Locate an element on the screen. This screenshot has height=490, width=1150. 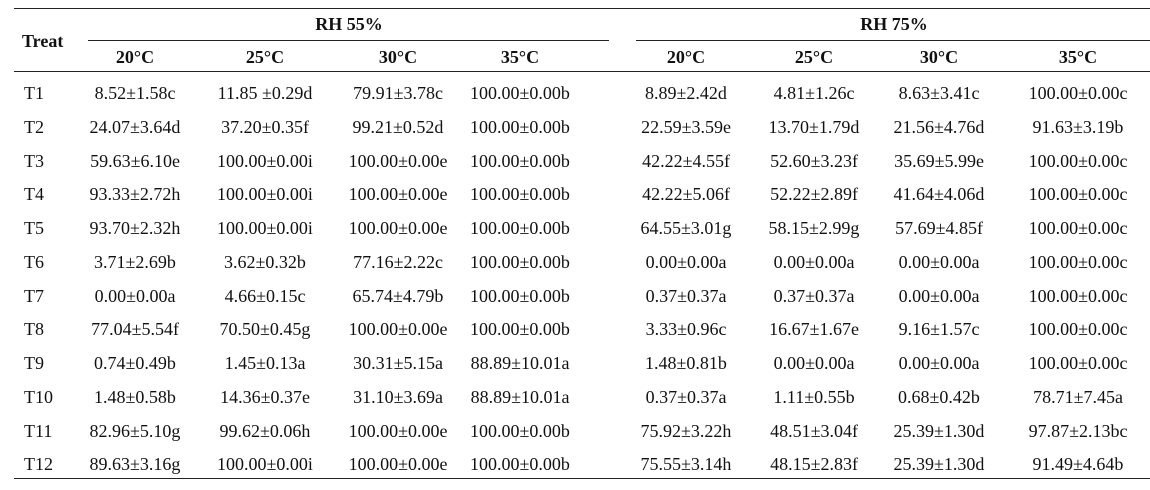
rh55-group-rule is located at coordinates (348, 40).